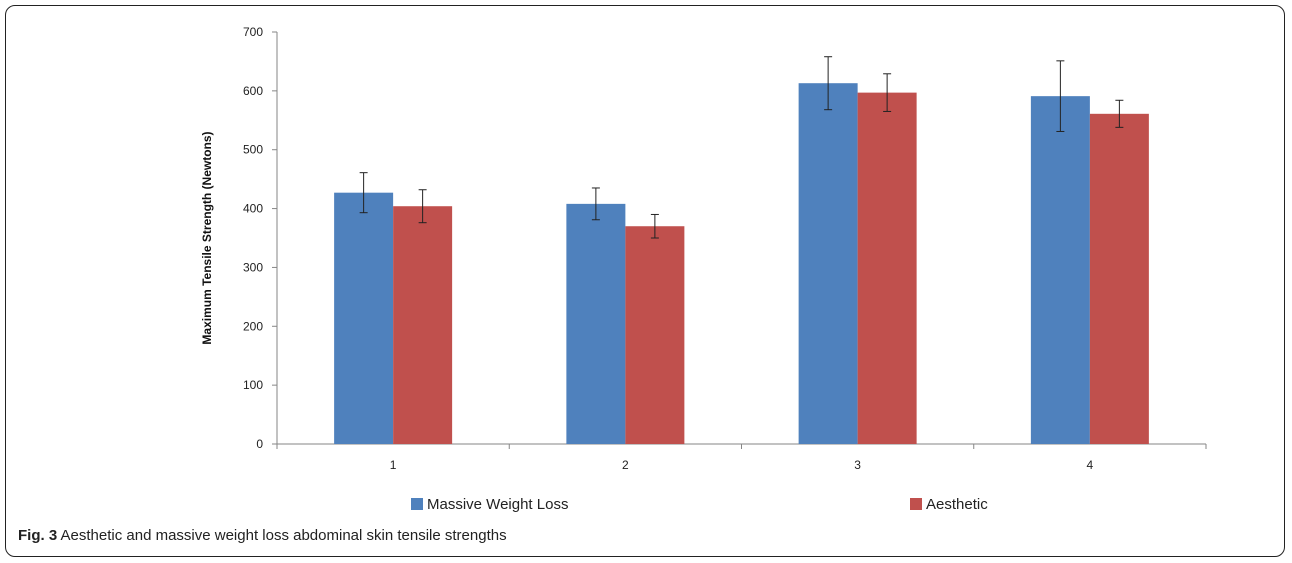  I want to click on x-axis-ticks: 1 2 3 4, so click(741, 458).